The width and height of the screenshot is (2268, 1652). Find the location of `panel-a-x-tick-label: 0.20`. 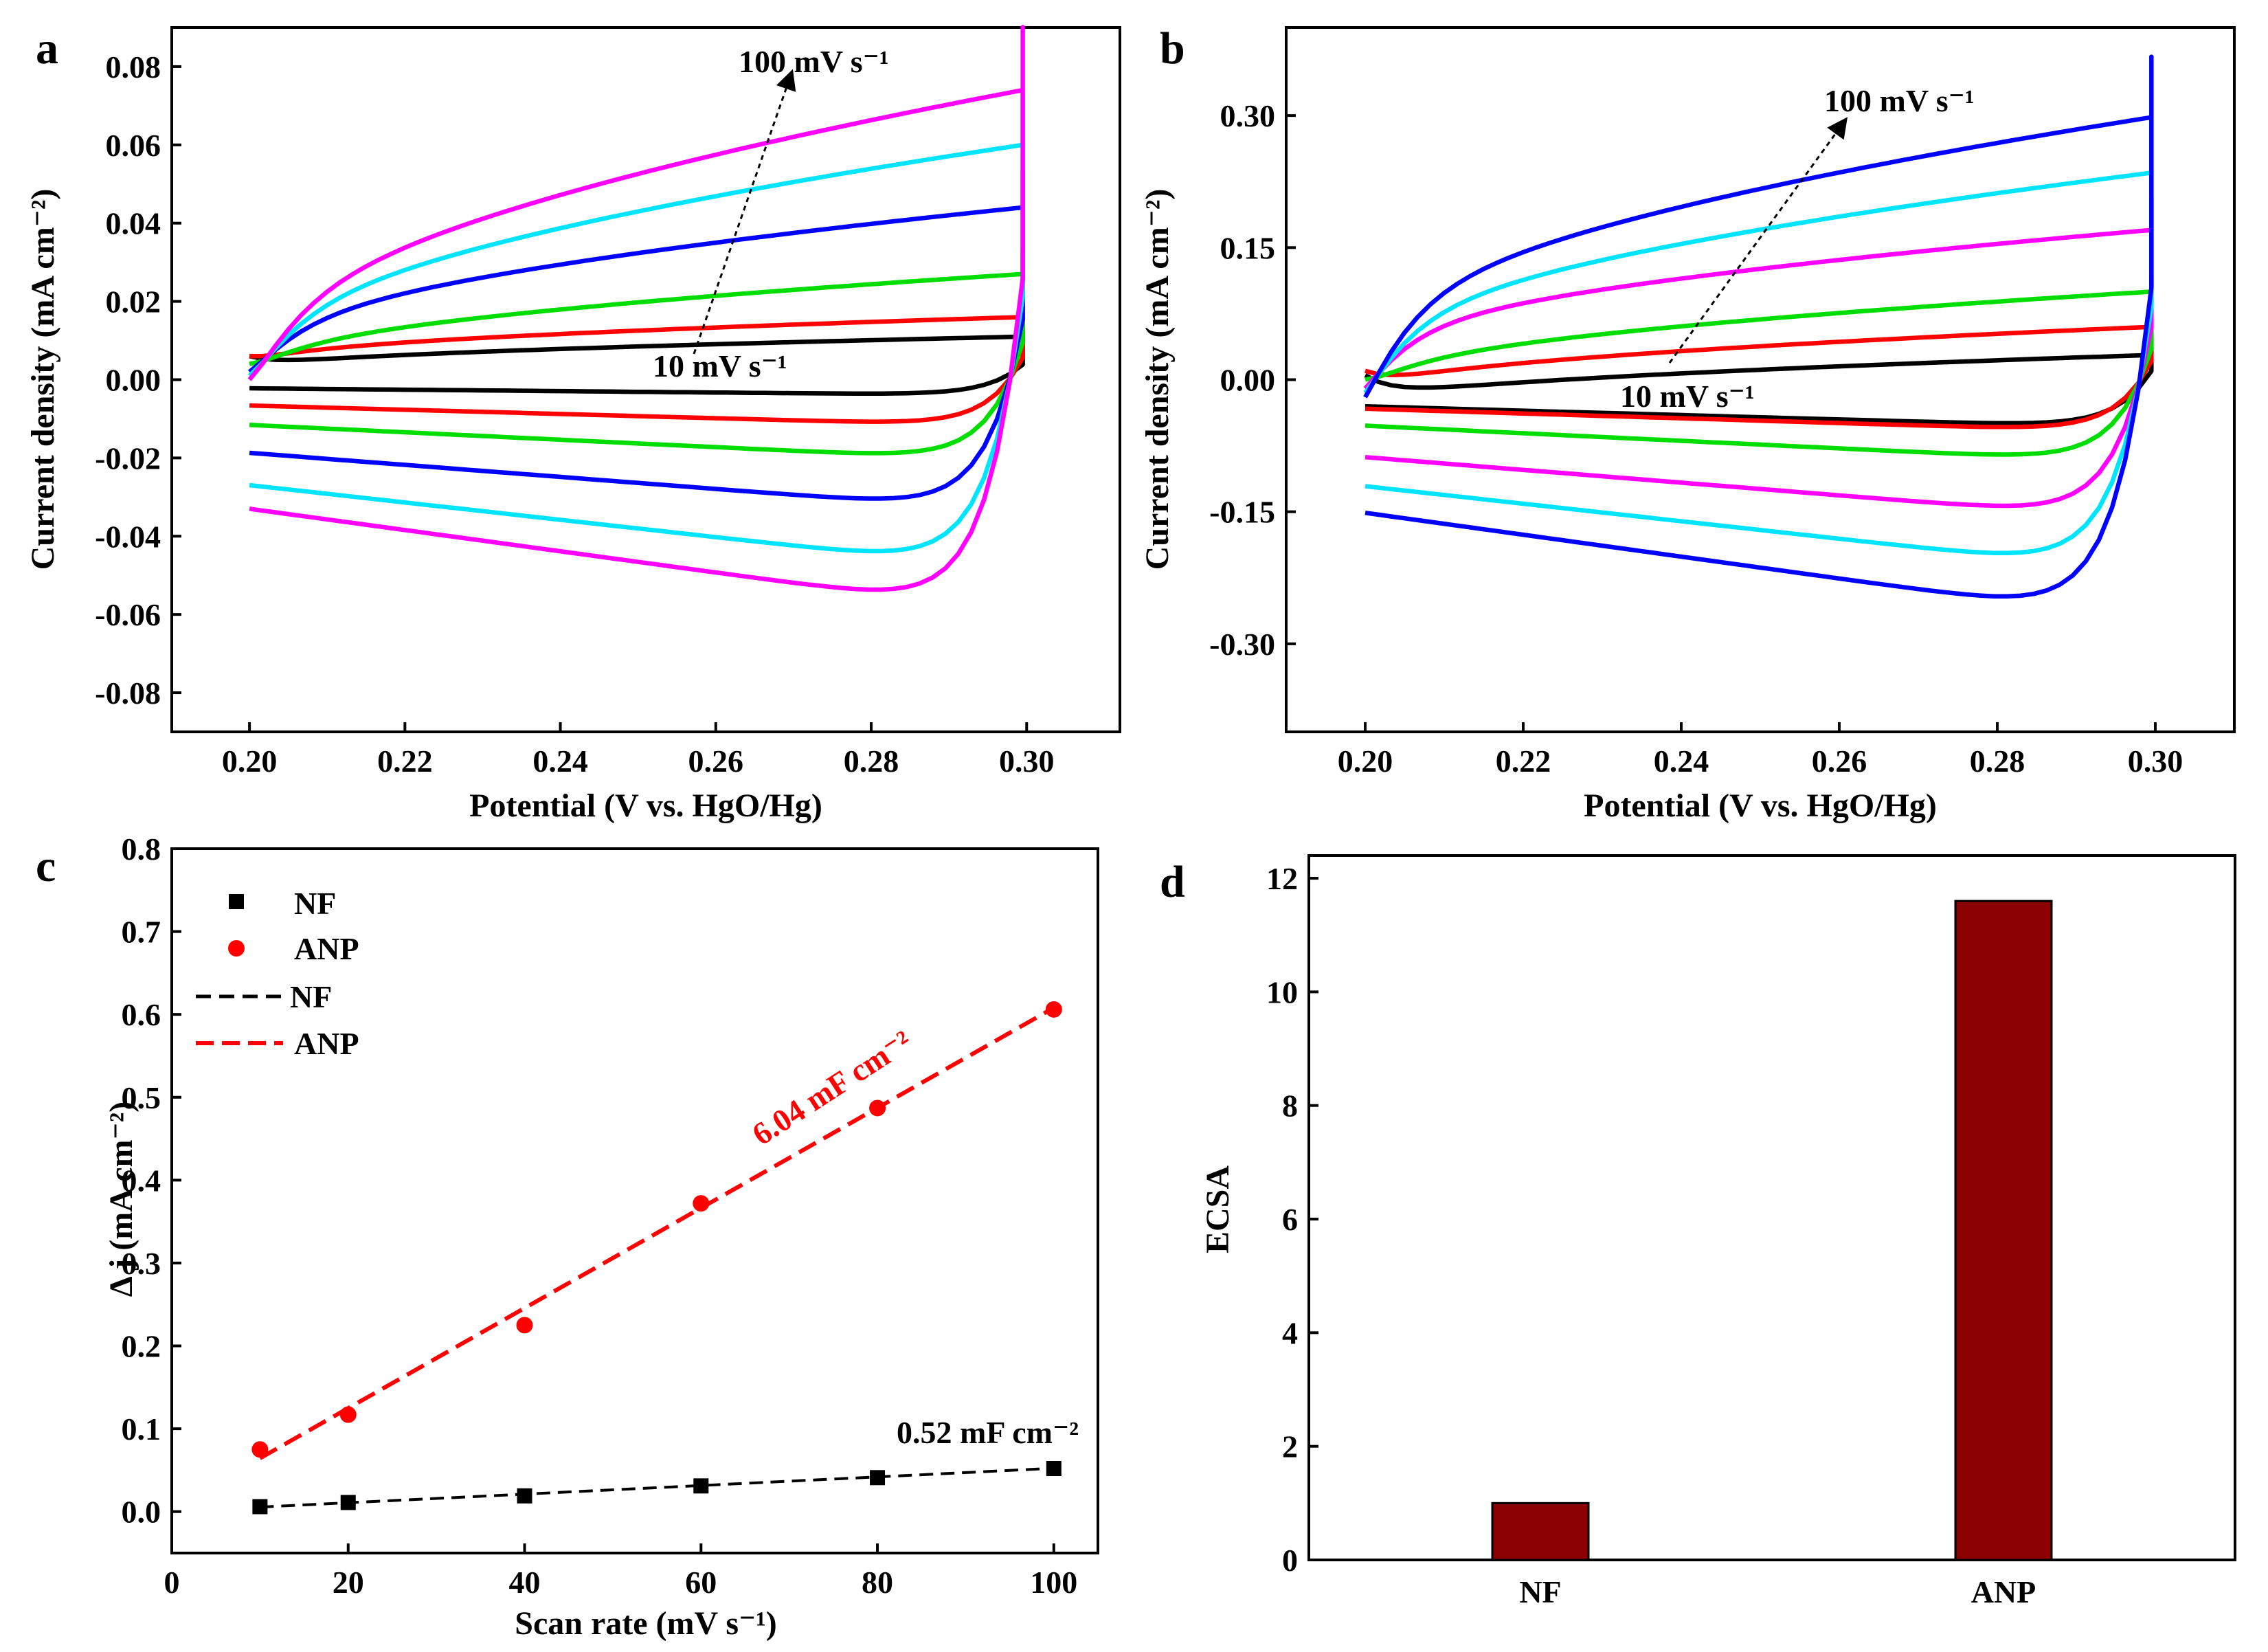

panel-a-x-tick-label: 0.20 is located at coordinates (250, 761).